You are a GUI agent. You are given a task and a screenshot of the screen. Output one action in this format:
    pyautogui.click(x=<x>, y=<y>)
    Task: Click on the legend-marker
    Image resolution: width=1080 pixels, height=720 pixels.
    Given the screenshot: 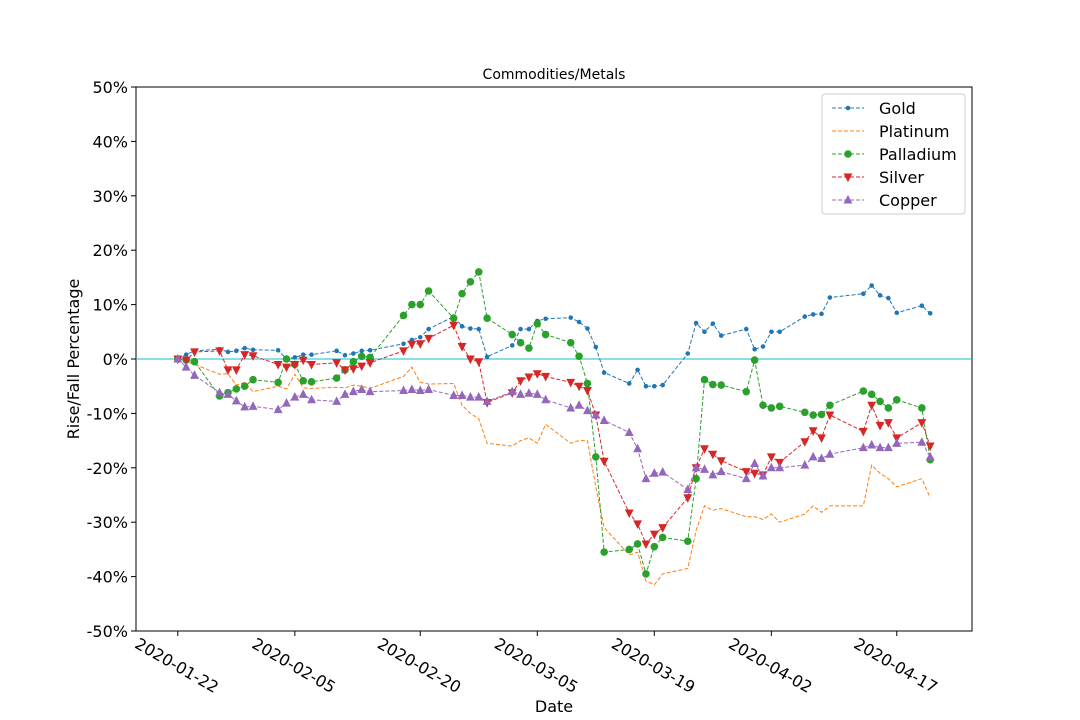 What is the action you would take?
    pyautogui.click(x=848, y=178)
    